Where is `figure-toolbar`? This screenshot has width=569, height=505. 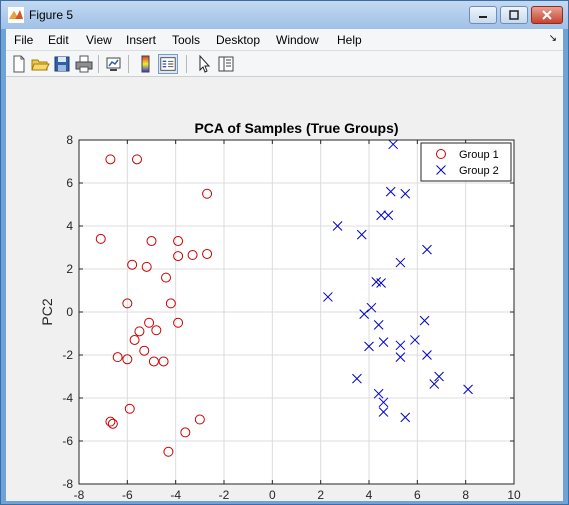 figure-toolbar is located at coordinates (284, 64).